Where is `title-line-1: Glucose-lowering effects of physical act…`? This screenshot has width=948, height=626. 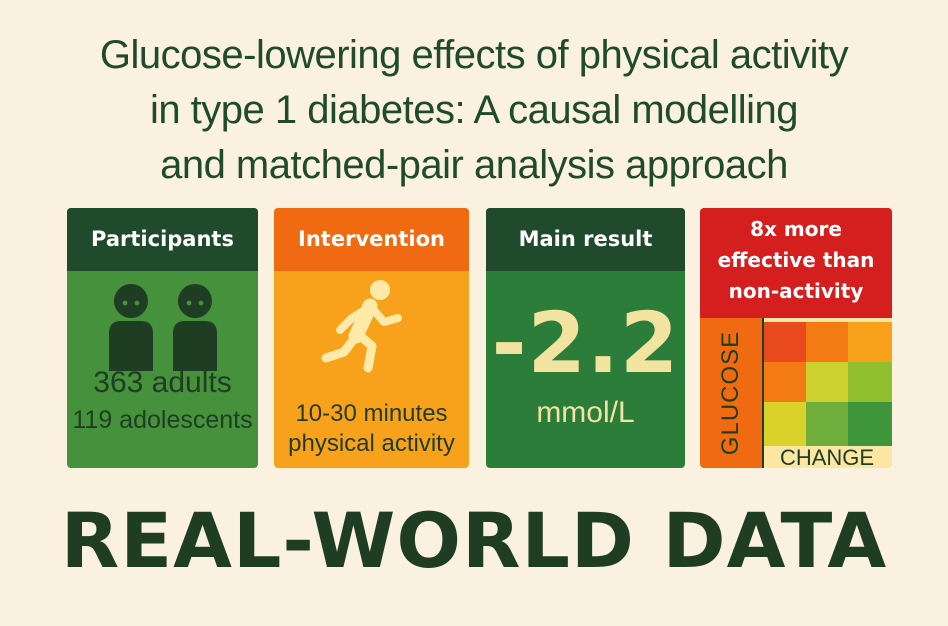 title-line-1: Glucose-lowering effects of physical act… is located at coordinates (474, 55).